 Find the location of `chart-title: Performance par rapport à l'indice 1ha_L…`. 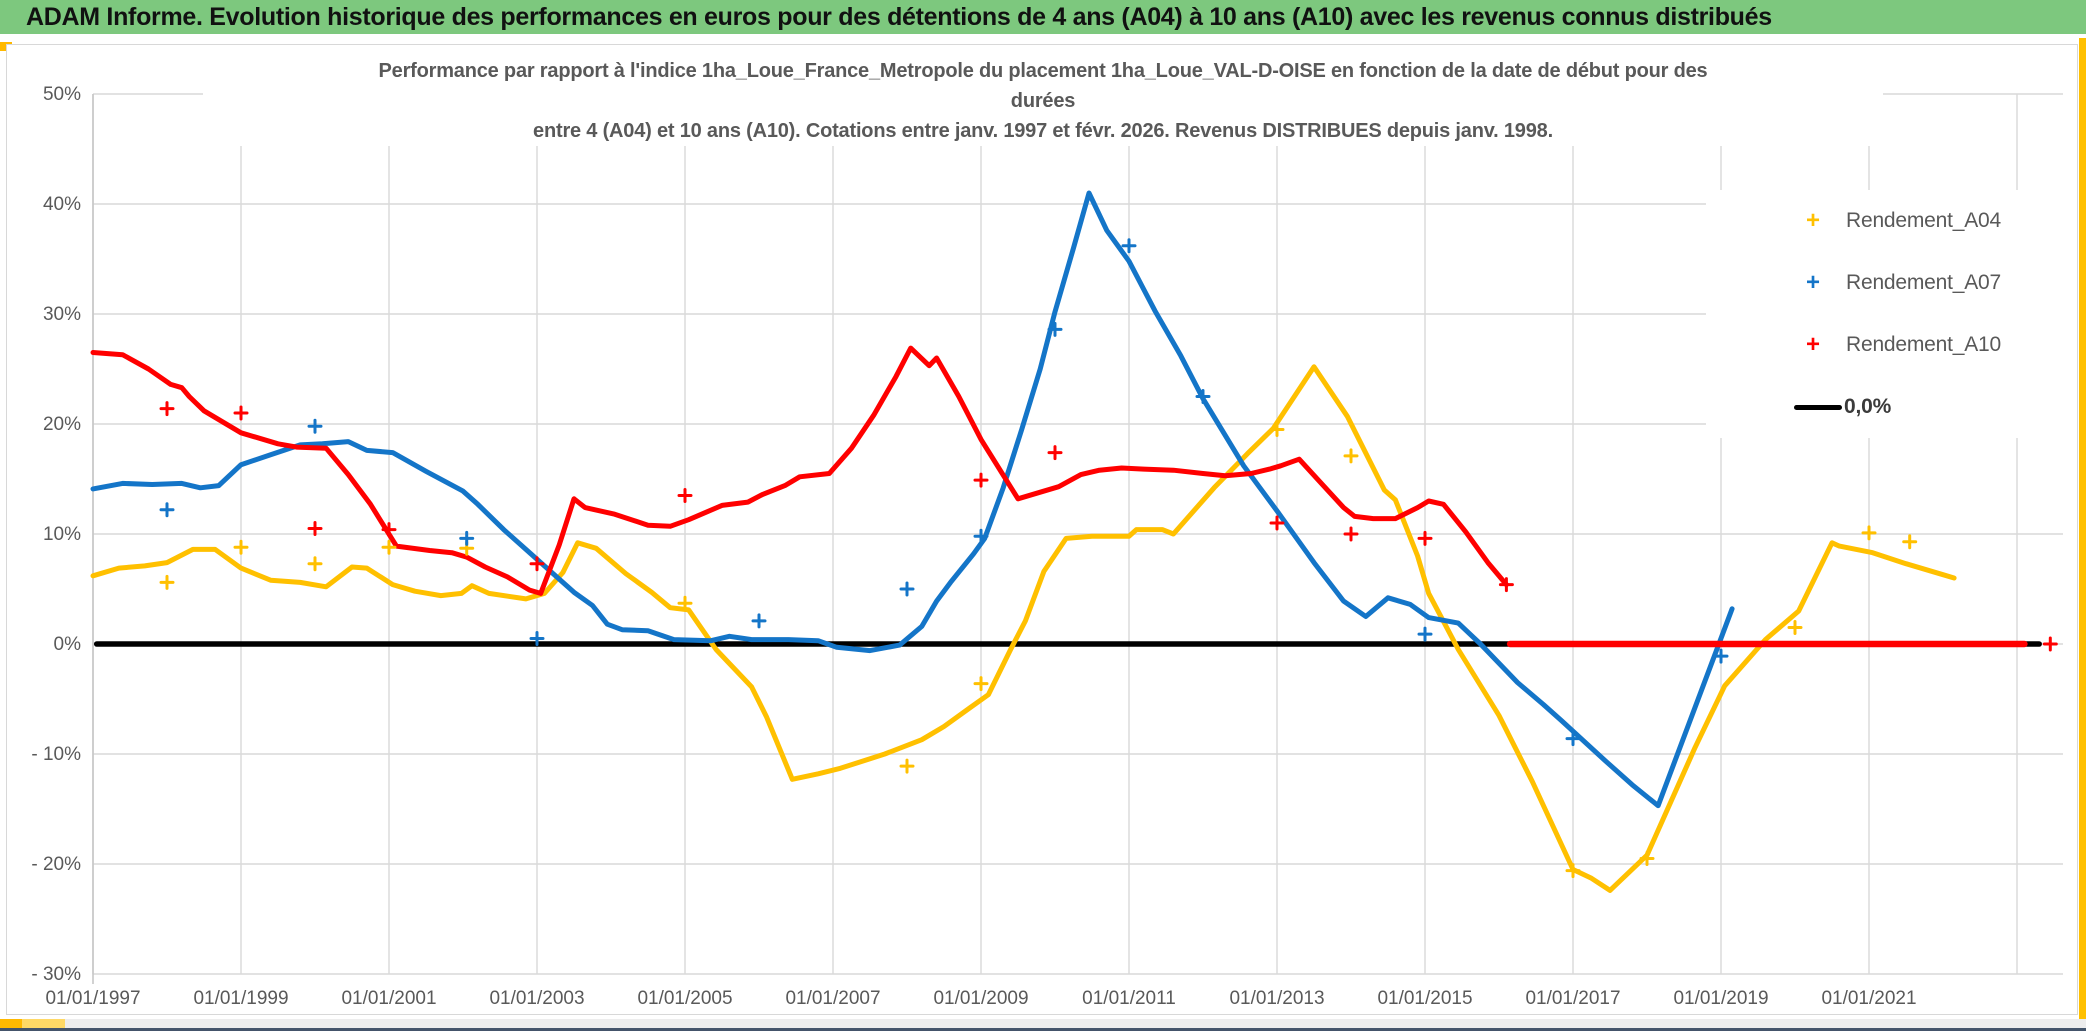

chart-title: Performance par rapport à l'indice 1ha_L… is located at coordinates (1043, 101).